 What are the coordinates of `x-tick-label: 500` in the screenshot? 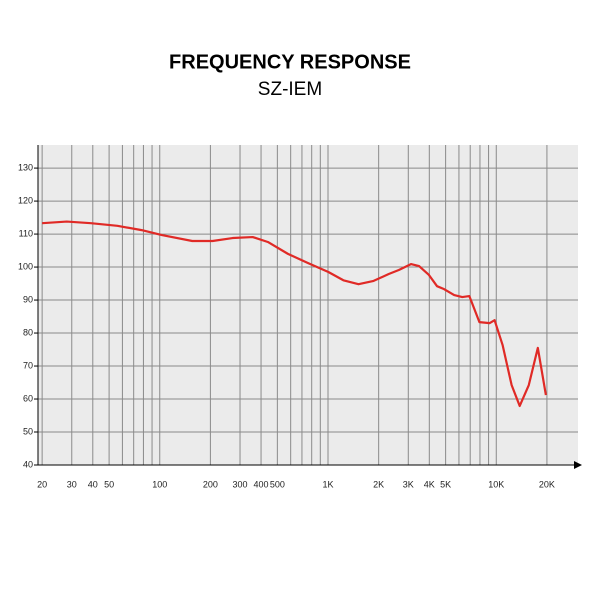 It's located at (277, 484).